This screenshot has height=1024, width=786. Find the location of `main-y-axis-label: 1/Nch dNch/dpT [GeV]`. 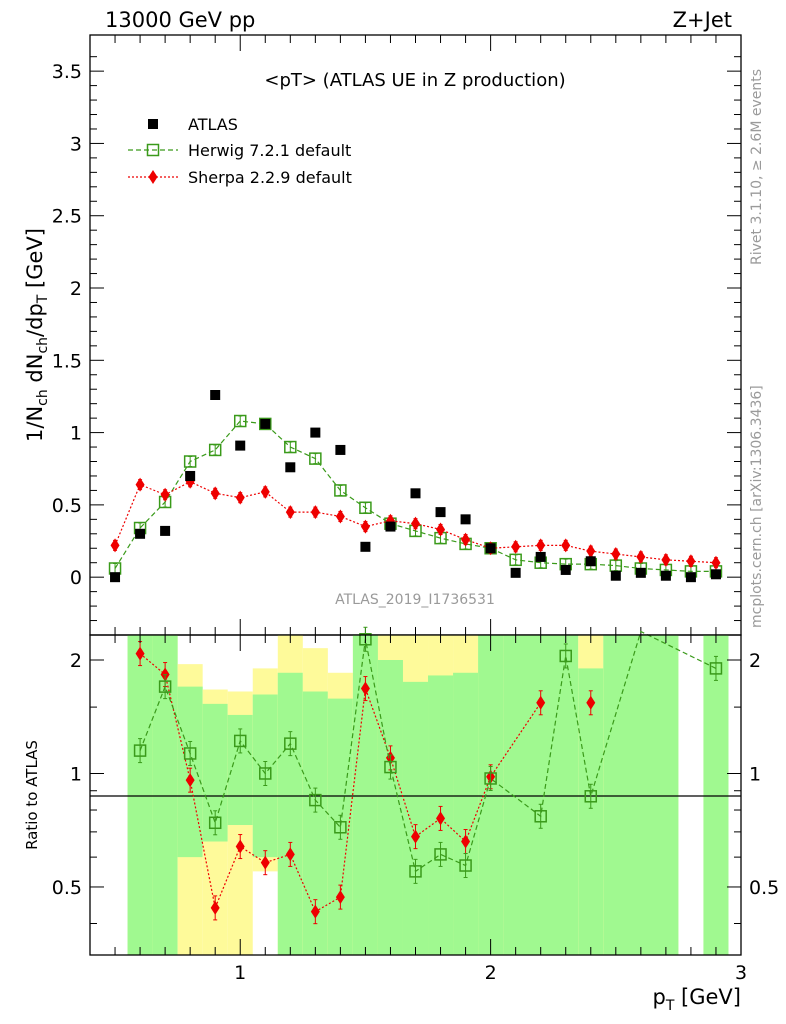

main-y-axis-label: 1/Nch dNch/dpT [GeV] is located at coordinates (37, 335).